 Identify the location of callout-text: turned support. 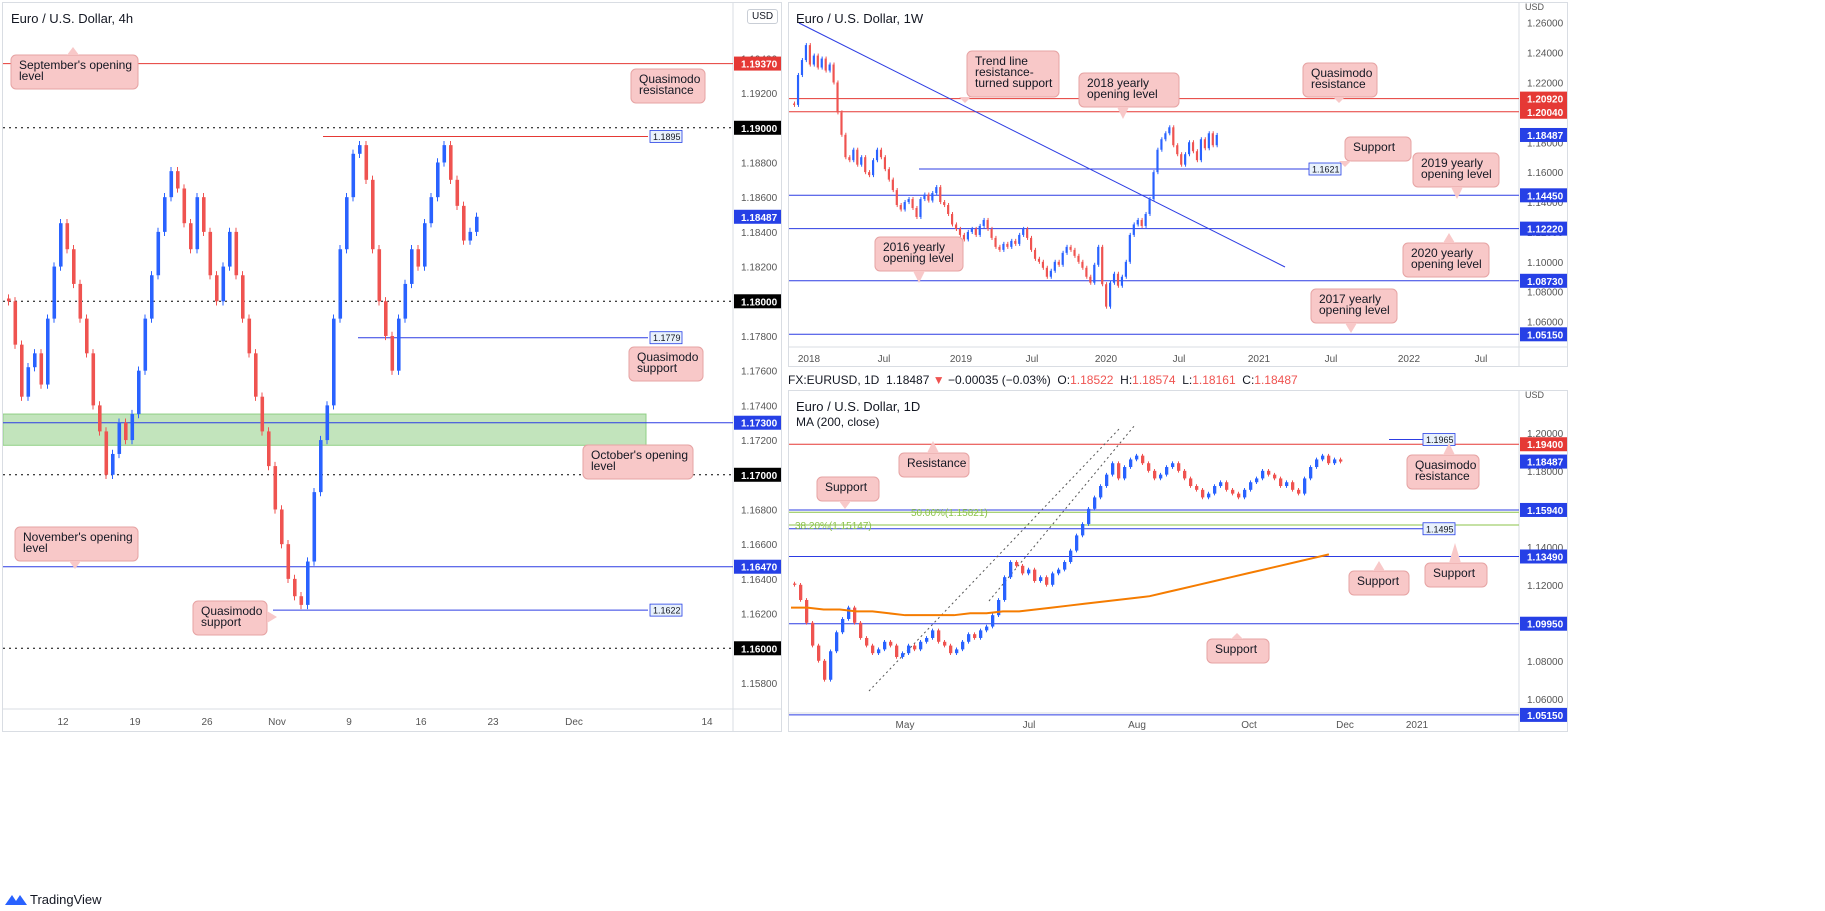
(1014, 83).